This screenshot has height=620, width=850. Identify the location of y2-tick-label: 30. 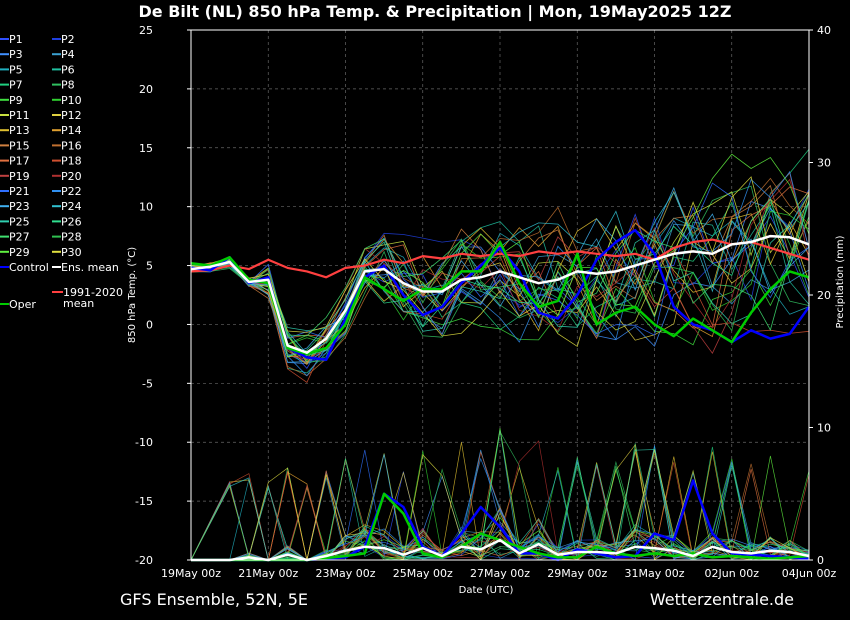
(824, 163).